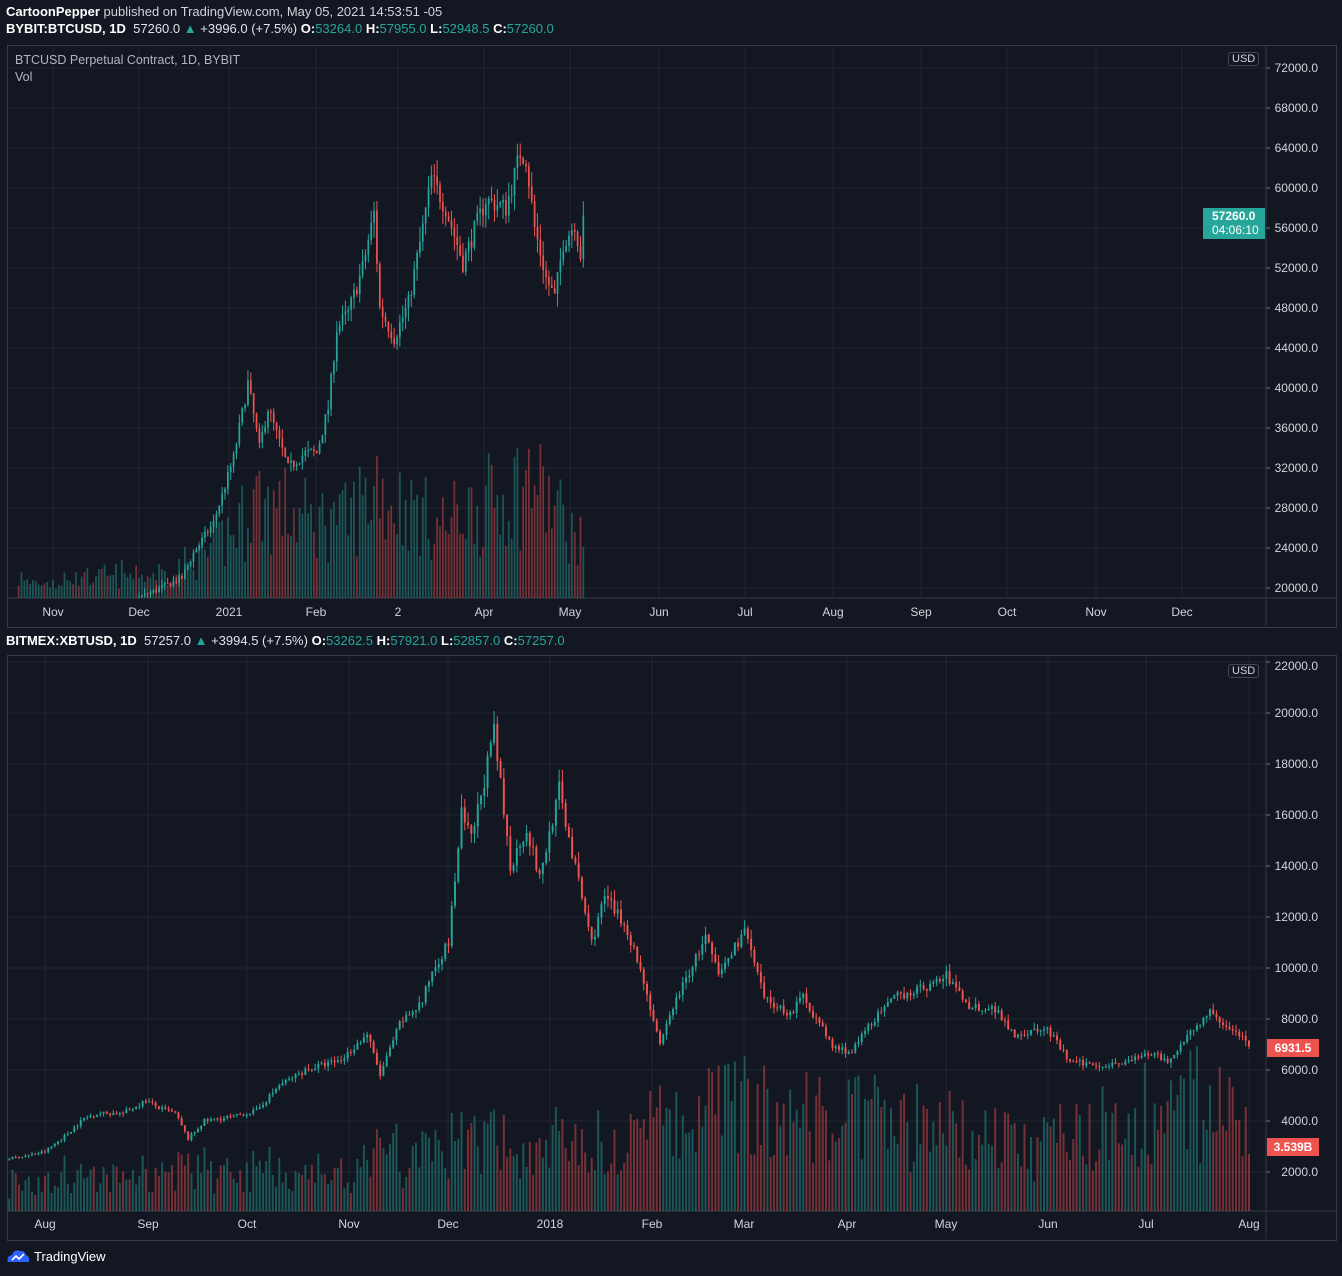 The width and height of the screenshot is (1342, 1276). What do you see at coordinates (484, 612) in the screenshot?
I see `x-tick-label: Apr` at bounding box center [484, 612].